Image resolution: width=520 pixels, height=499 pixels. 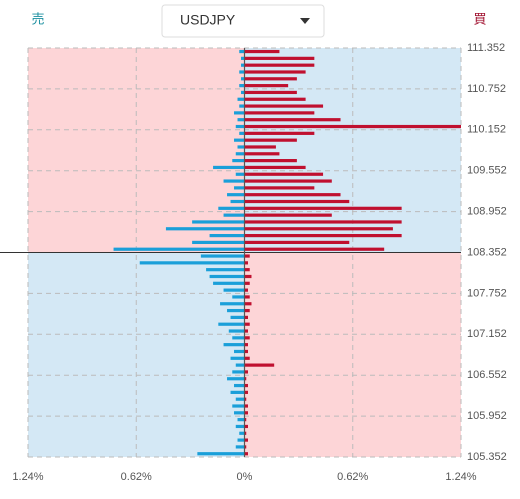 What do you see at coordinates (487, 457) in the screenshot?
I see `y-tick-label: 105.352` at bounding box center [487, 457].